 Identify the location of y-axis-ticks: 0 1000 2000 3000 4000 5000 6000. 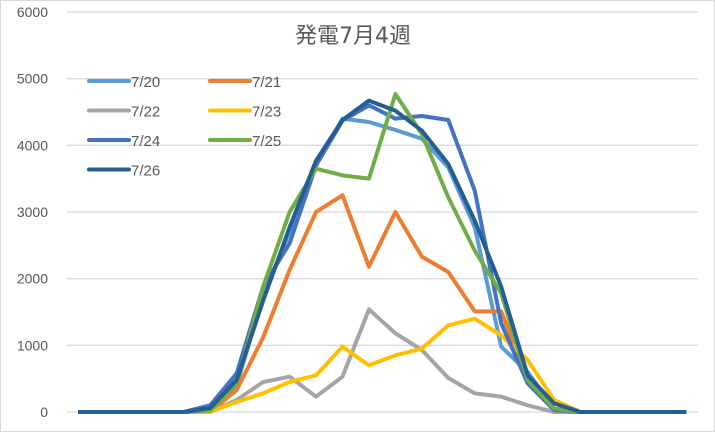
(32, 212).